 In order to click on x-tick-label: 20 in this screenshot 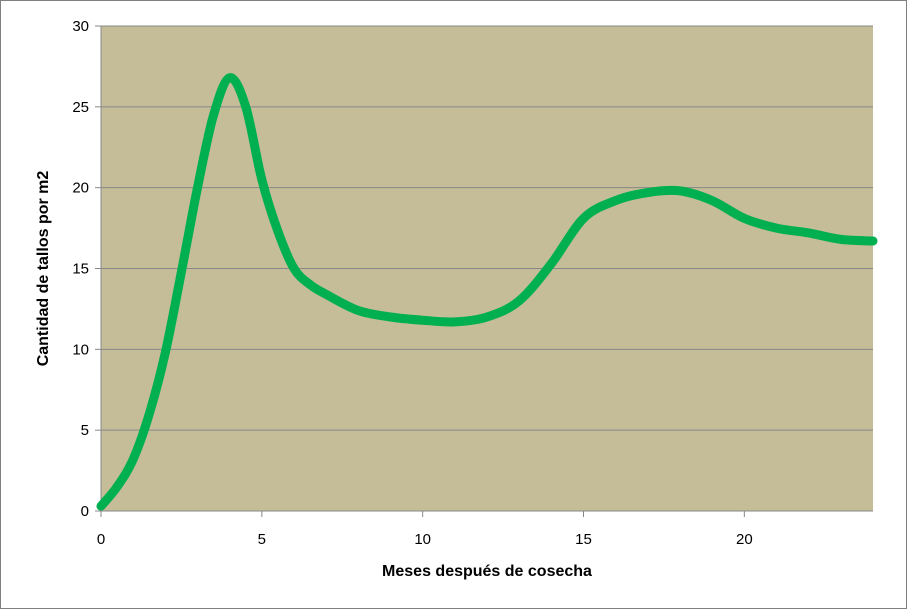, I will do `click(744, 539)`.